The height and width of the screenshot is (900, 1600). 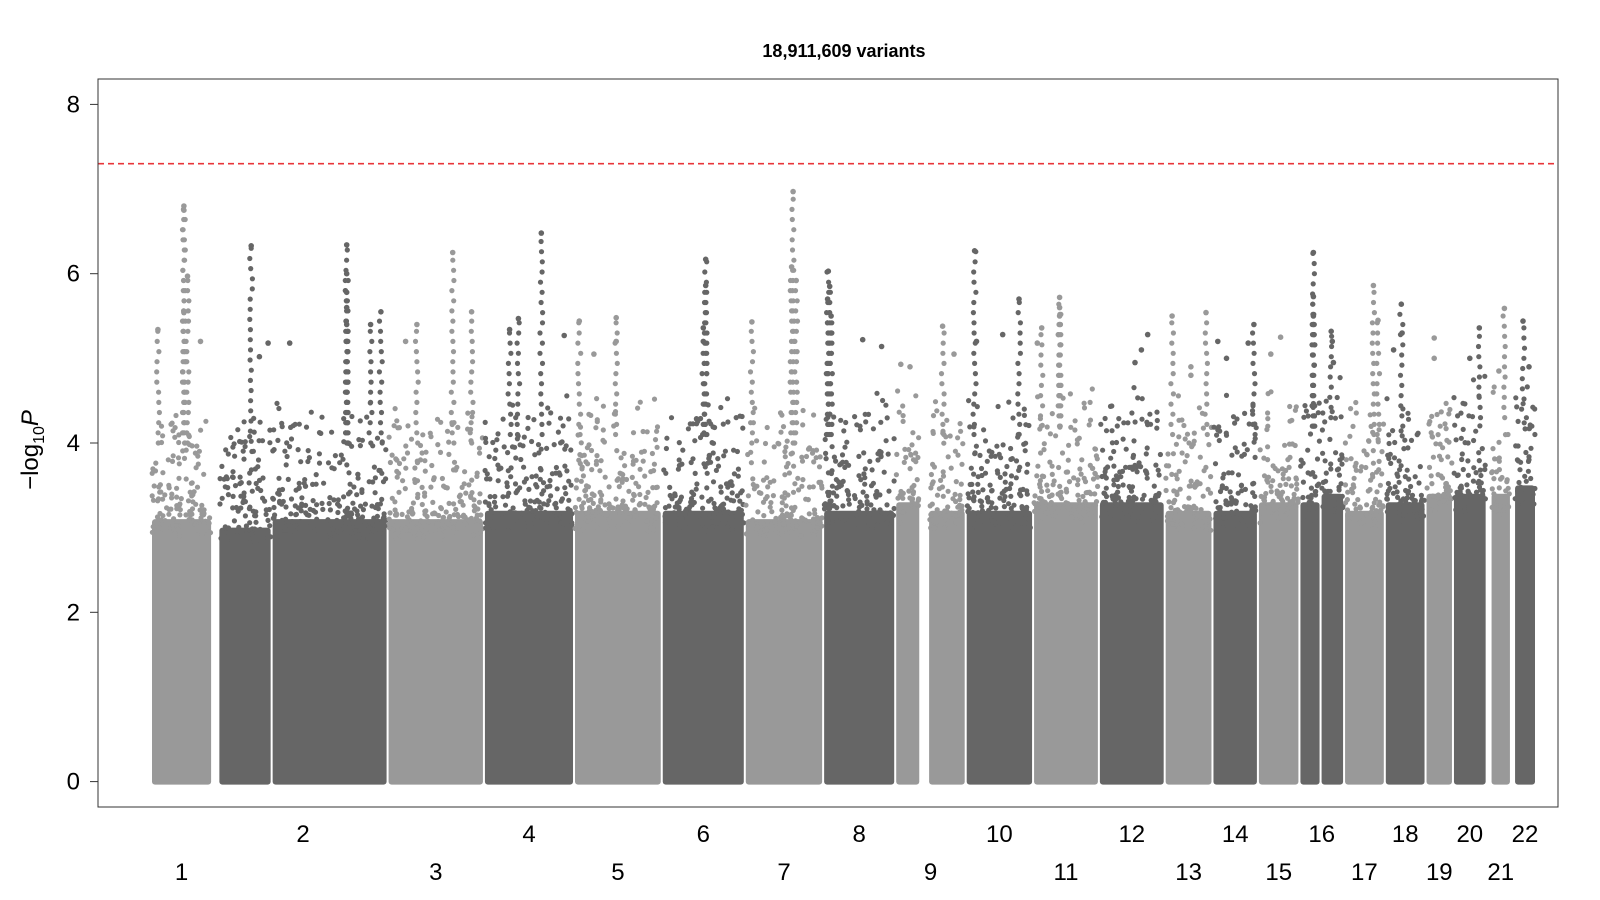 I want to click on x-tick-label-chr15: 15, so click(x=1278, y=872).